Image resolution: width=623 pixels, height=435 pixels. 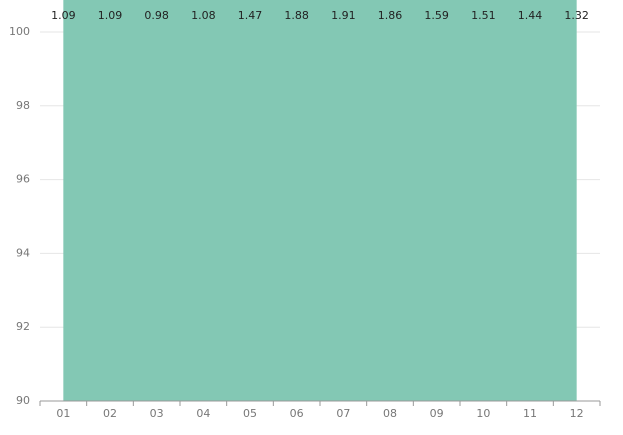 What do you see at coordinates (19, 31) in the screenshot?
I see `y-tick-label: 100` at bounding box center [19, 31].